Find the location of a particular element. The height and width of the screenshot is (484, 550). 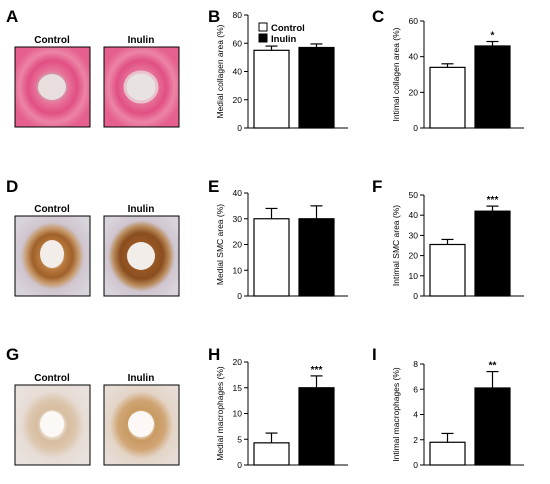

panel-letter-E: E is located at coordinates (213, 186).